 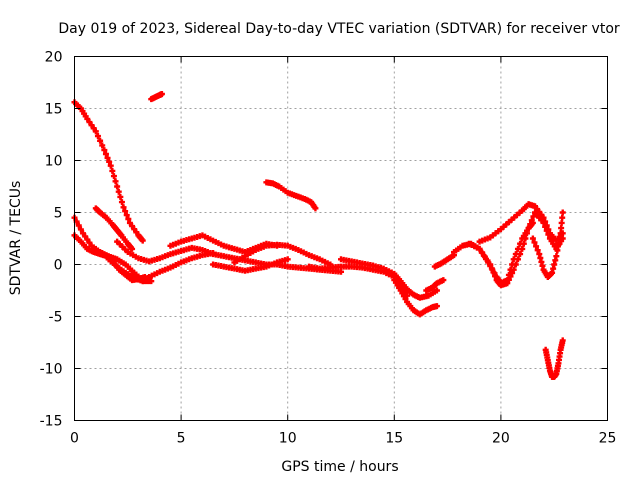 What do you see at coordinates (54, 58) in the screenshot?
I see `y-tick-label: 20` at bounding box center [54, 58].